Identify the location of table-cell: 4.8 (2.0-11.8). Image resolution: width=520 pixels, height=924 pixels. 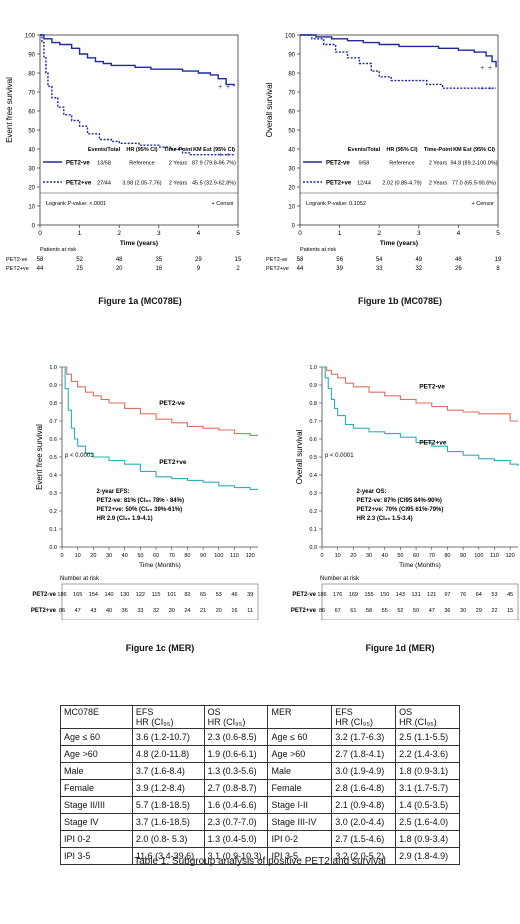
(168, 754).